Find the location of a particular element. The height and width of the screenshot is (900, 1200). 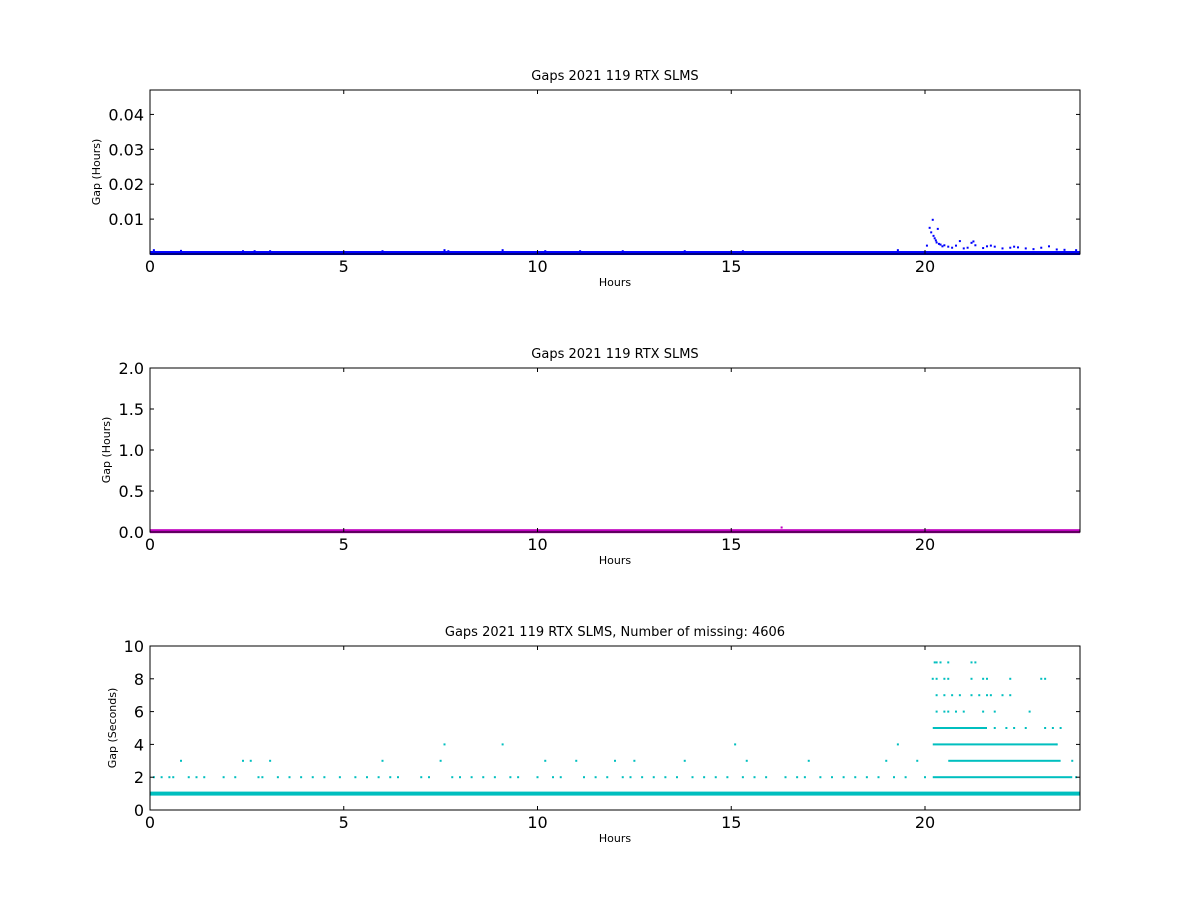

x-axis-label: Hours is located at coordinates (615, 282).